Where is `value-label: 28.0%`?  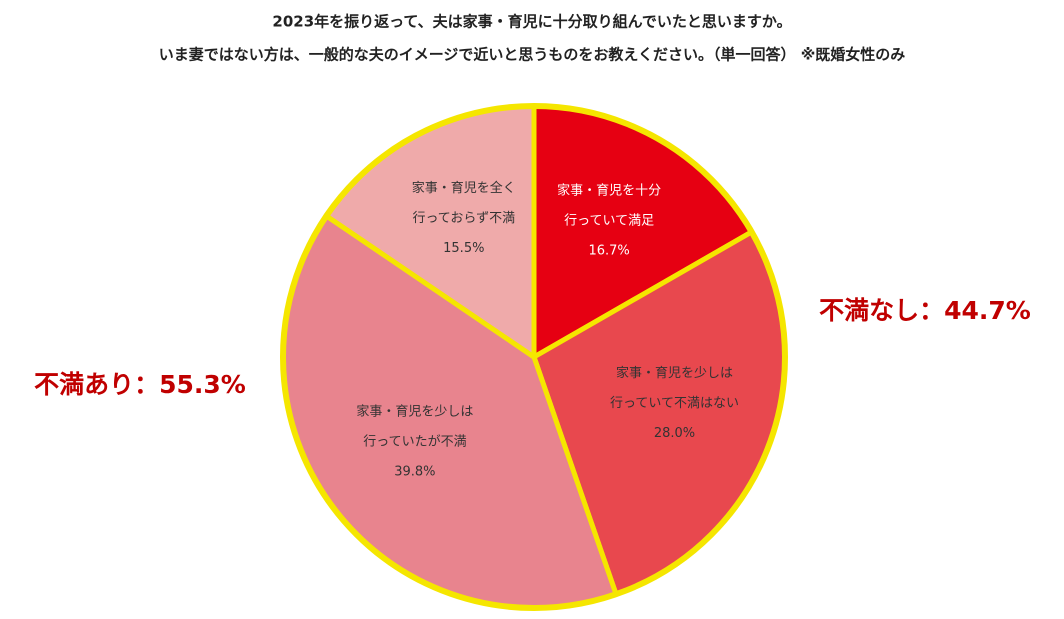 value-label: 28.0% is located at coordinates (674, 433).